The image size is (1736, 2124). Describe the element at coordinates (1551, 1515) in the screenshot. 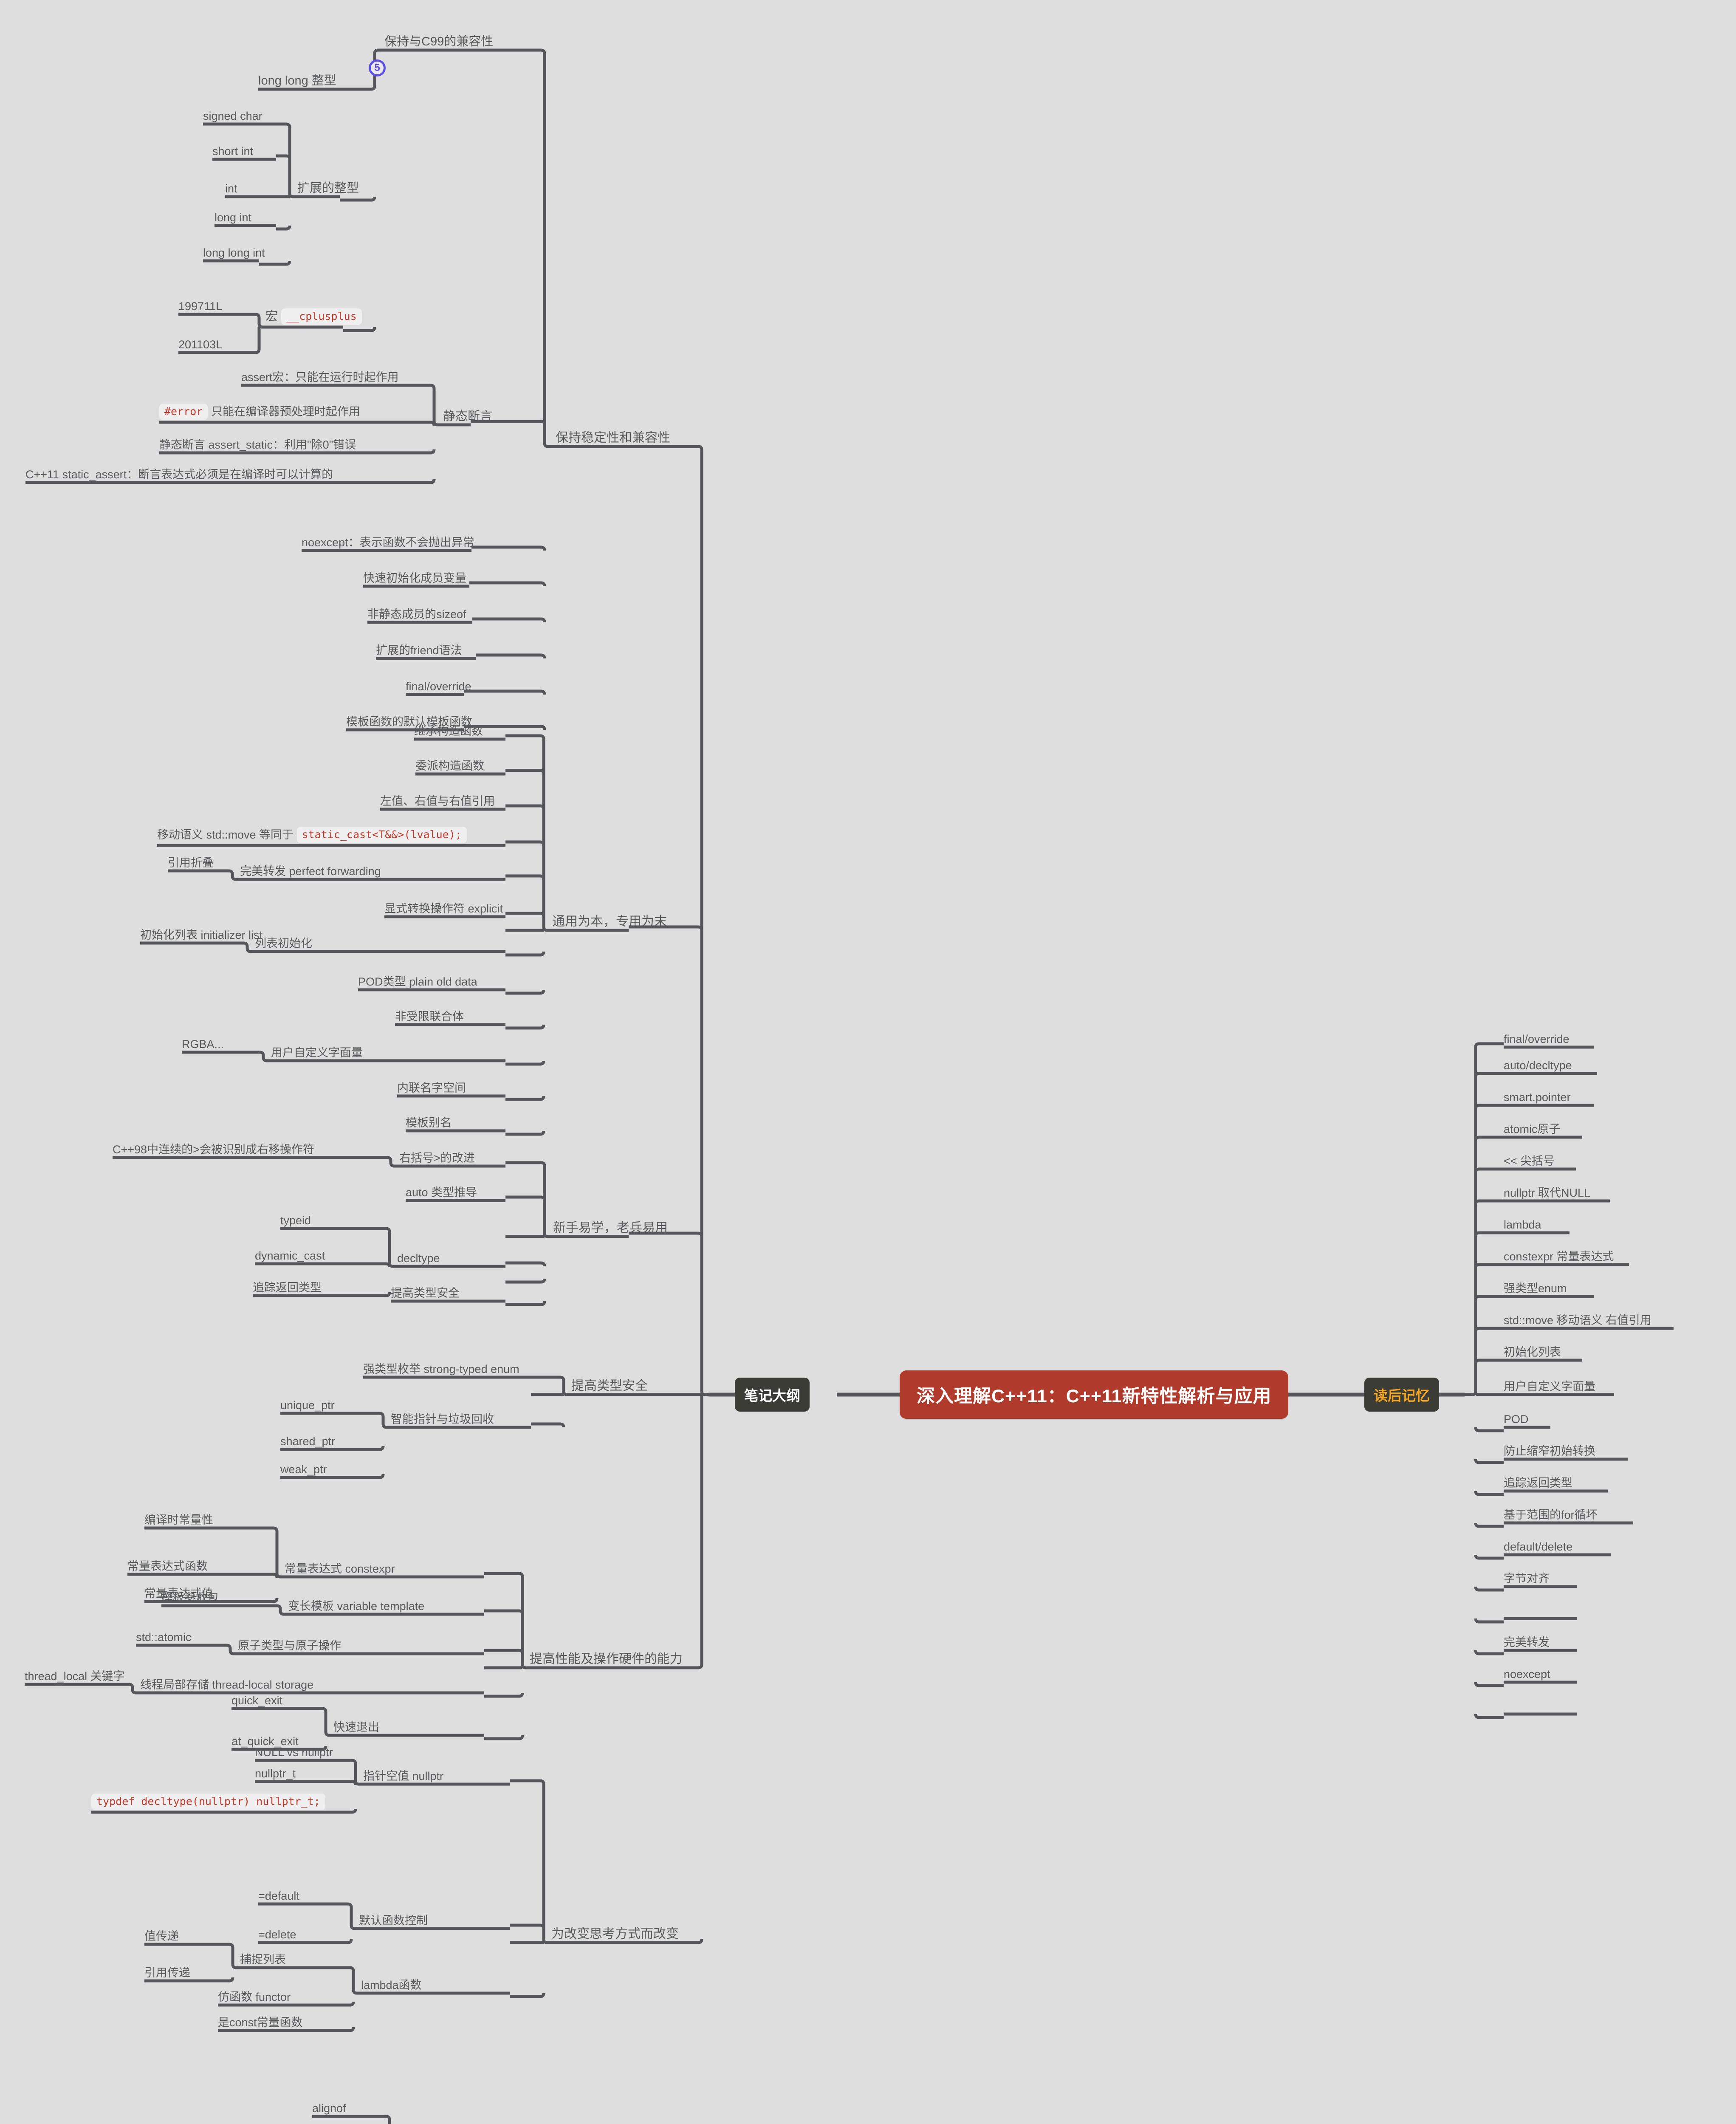

I see `right-item-range-for: 基于范围的for循坏` at that location.